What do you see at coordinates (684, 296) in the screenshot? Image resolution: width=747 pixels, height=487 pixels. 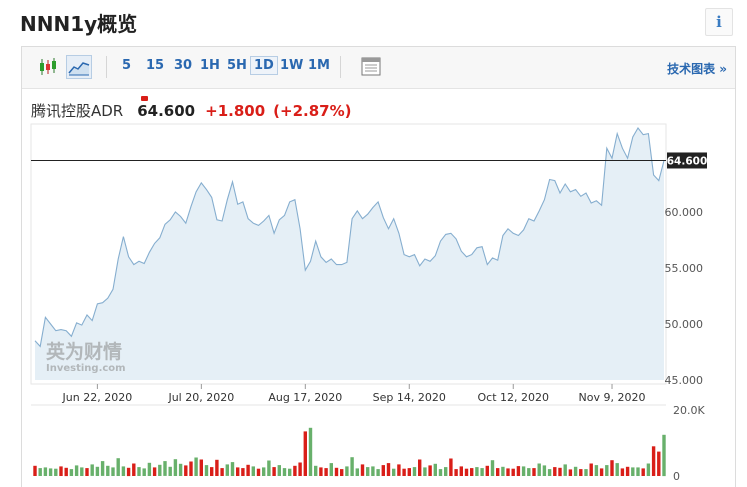 I see `y-axis: 45.000 50.000 55.000 60.000` at bounding box center [684, 296].